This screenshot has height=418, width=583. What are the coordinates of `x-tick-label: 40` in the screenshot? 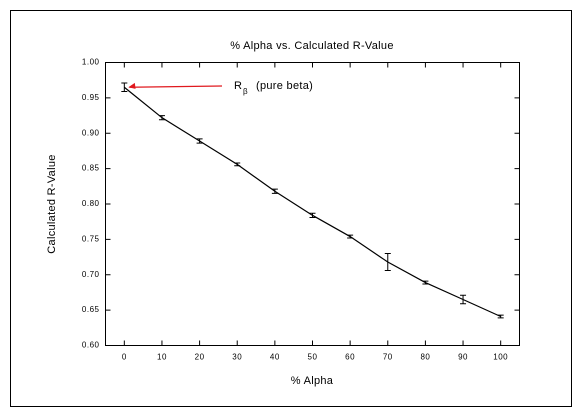 It's located at (275, 357).